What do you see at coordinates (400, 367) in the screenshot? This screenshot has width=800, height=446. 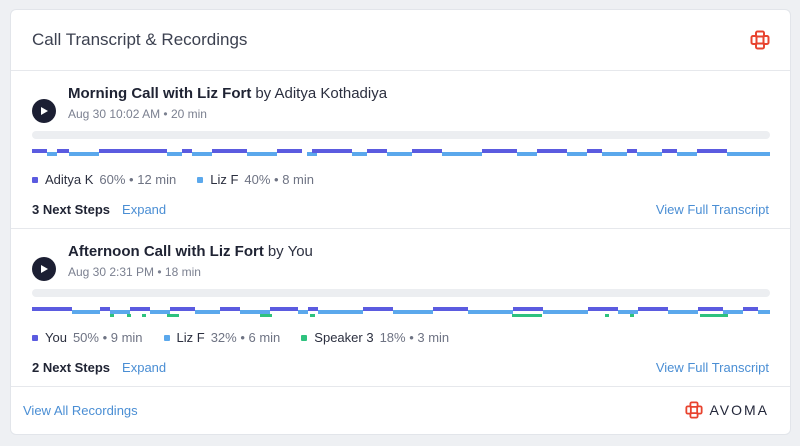 I see `call-footer-row: 2 Next Steps Expand View Full Transcript` at bounding box center [400, 367].